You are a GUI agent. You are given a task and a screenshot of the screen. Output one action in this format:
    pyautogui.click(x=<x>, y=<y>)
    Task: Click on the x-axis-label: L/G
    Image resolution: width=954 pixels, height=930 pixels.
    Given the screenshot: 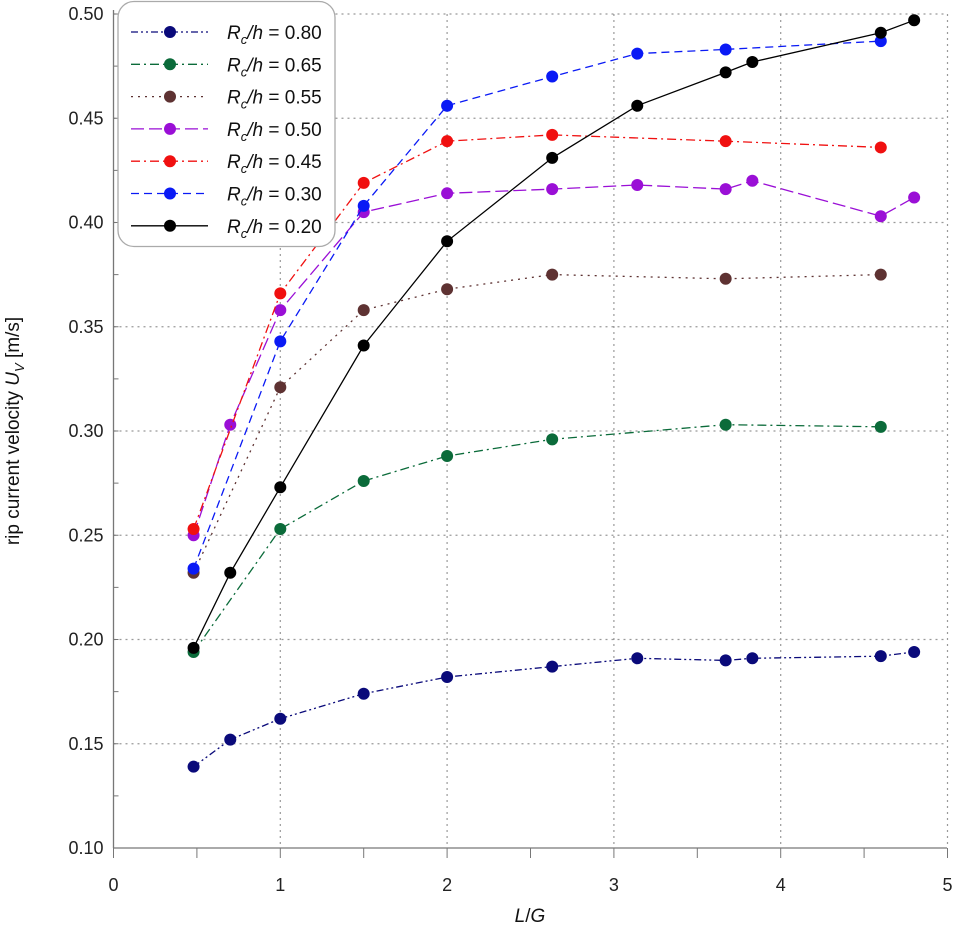 What is the action you would take?
    pyautogui.click(x=530, y=916)
    